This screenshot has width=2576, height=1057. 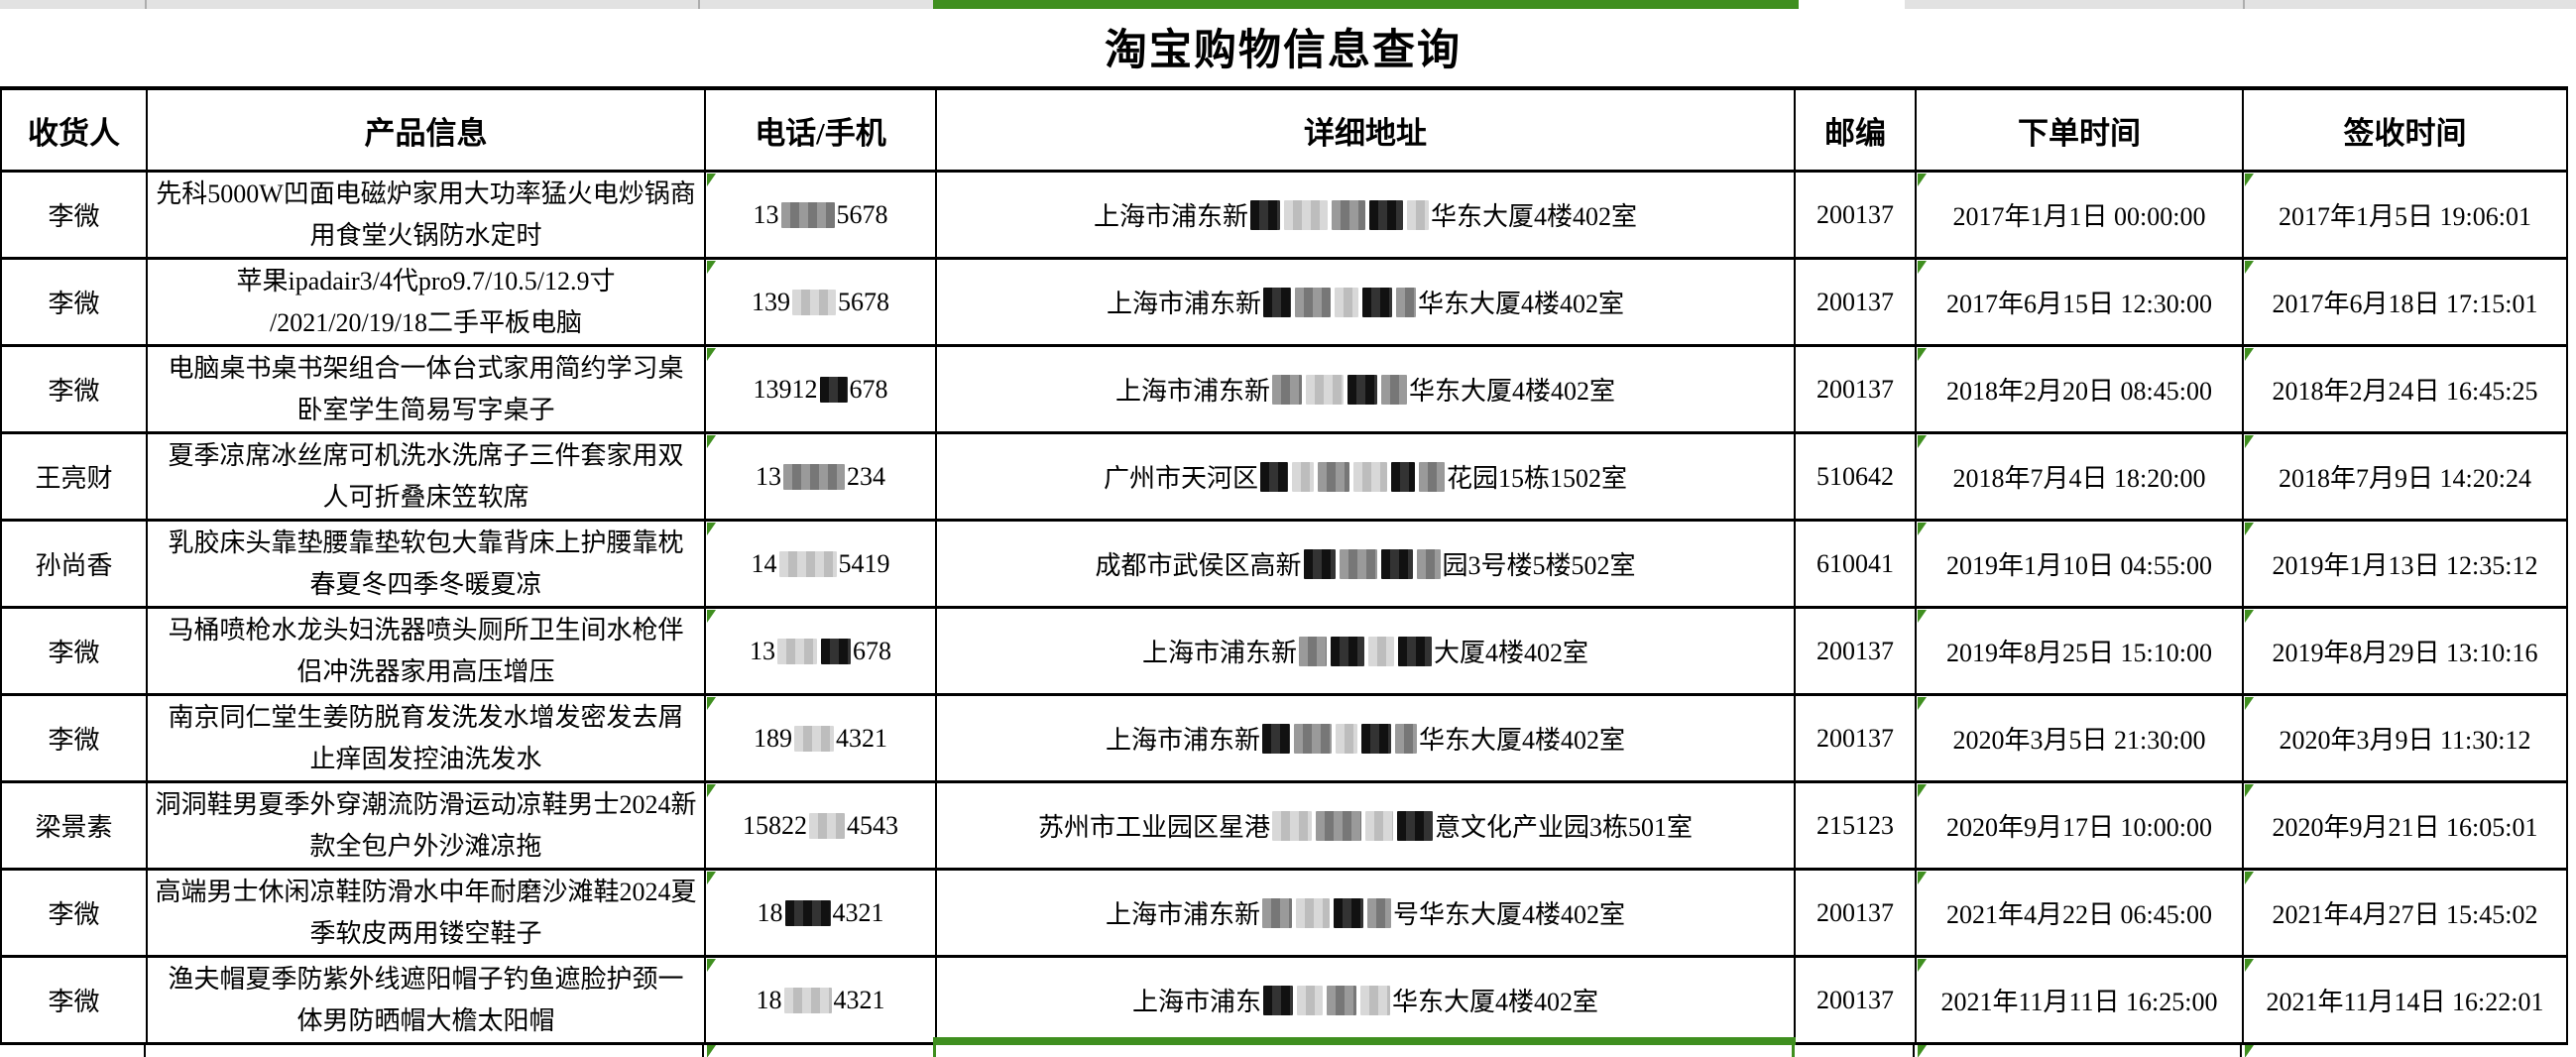 I want to click on column-header-product: 产品信息, so click(x=426, y=129).